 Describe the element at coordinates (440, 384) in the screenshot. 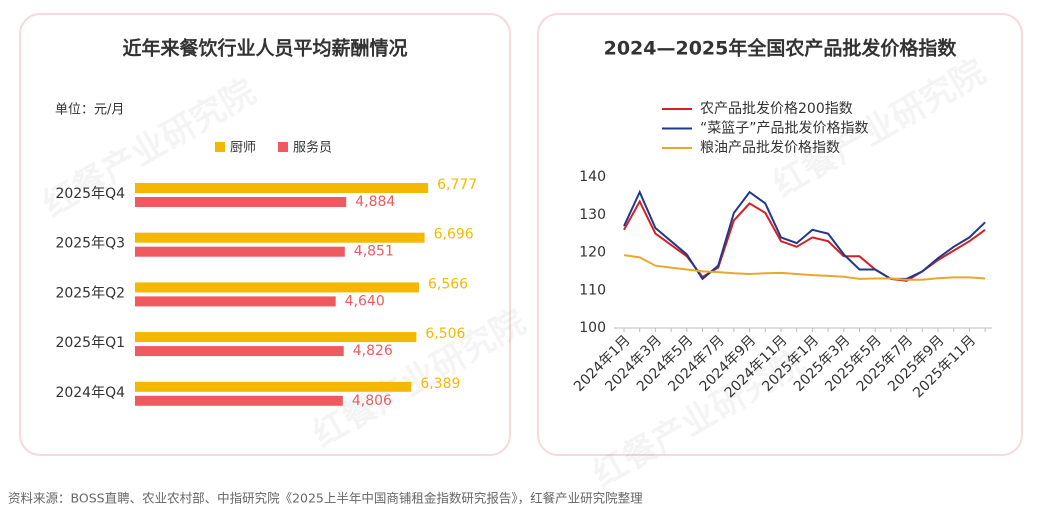

I see `value-label: 6,389` at that location.